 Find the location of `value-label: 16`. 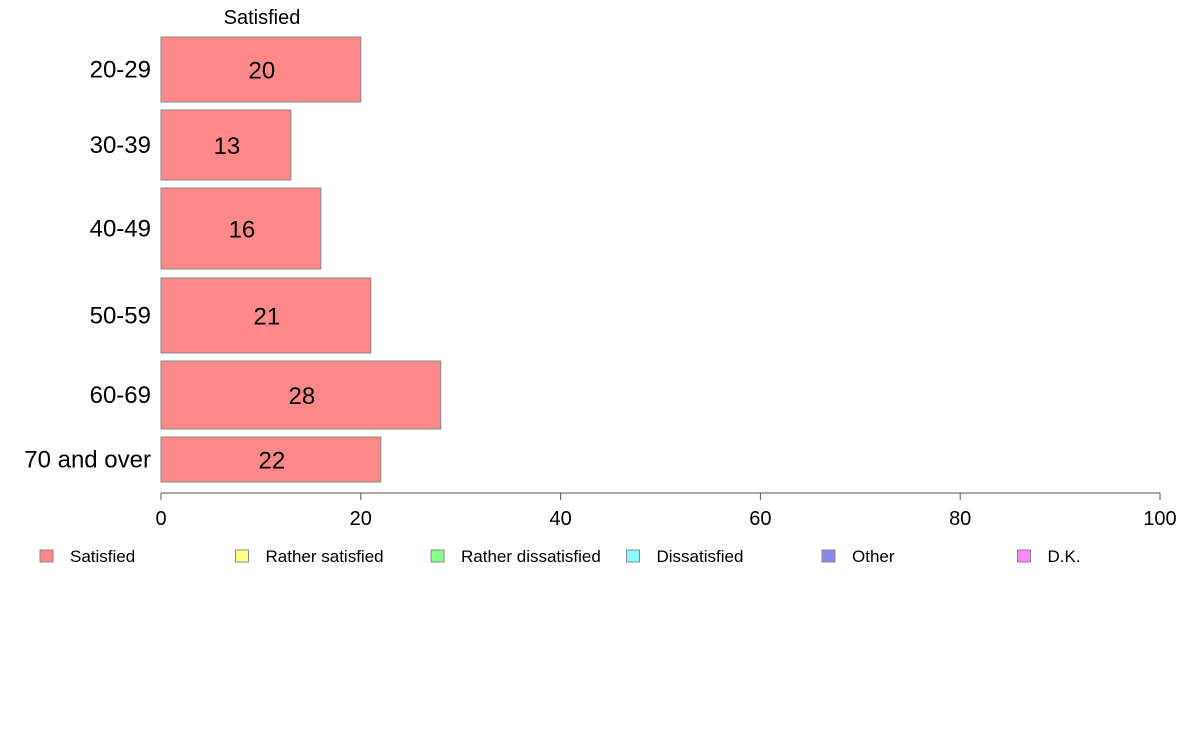

value-label: 16 is located at coordinates (242, 230).